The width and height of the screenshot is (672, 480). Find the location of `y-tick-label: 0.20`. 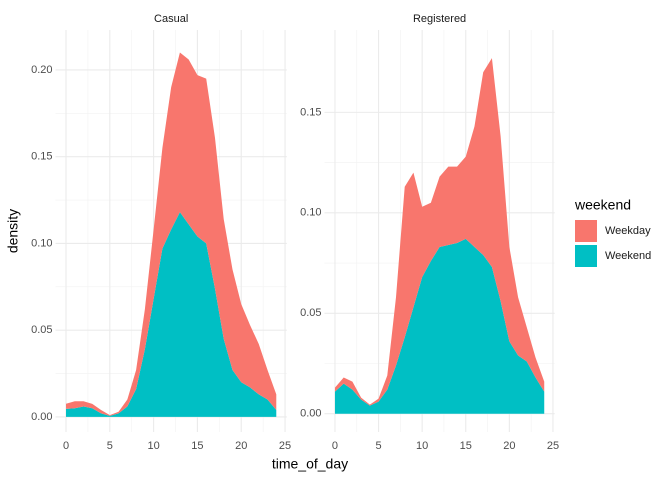

y-tick-label: 0.20 is located at coordinates (41, 70).